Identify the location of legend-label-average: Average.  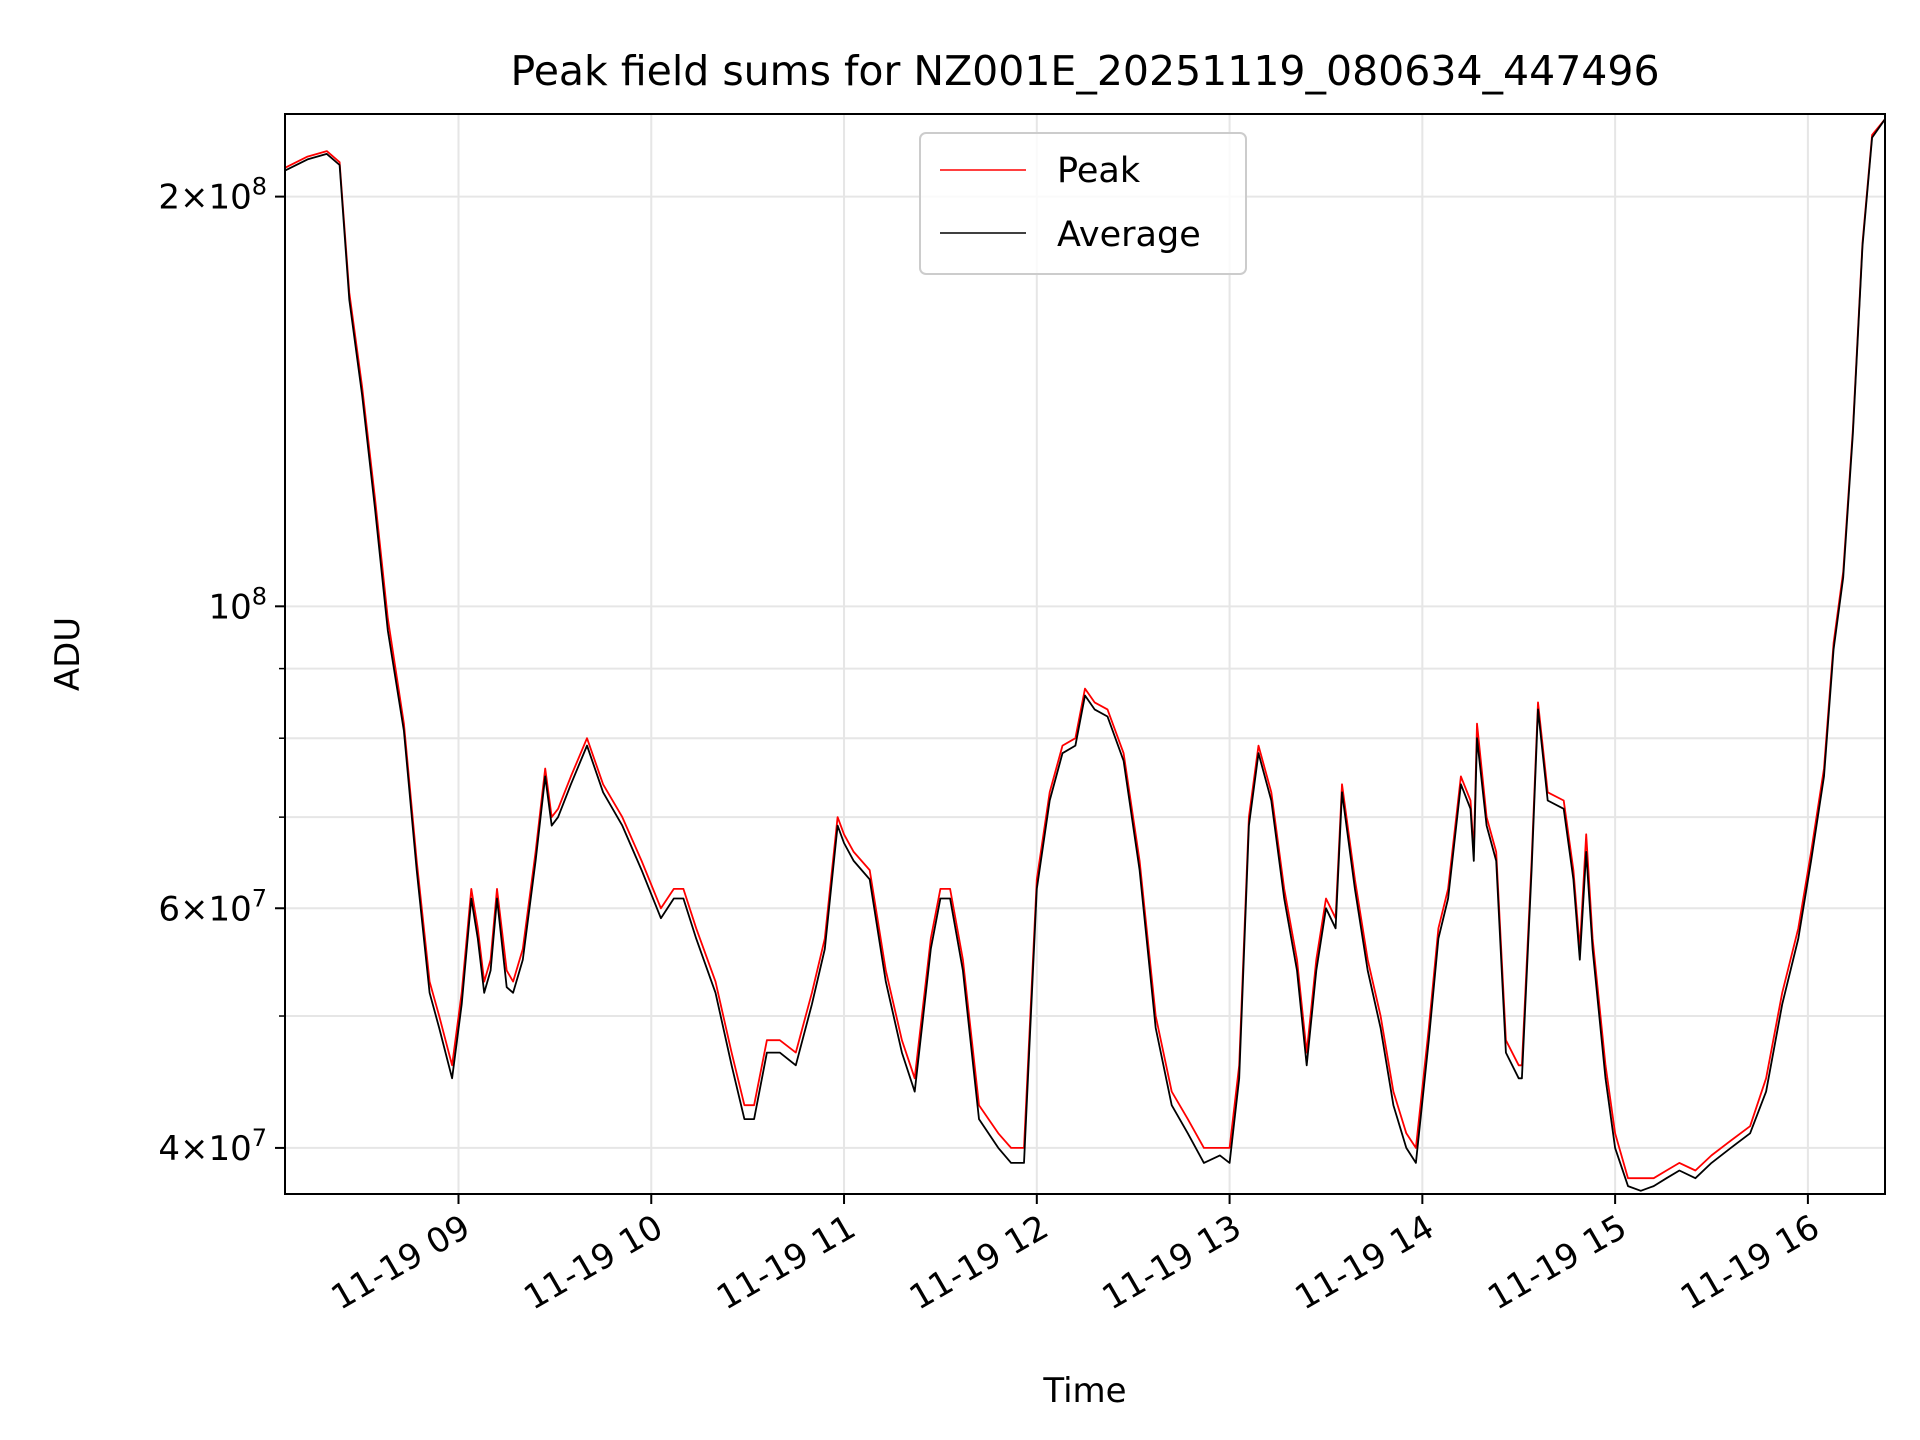
(1129, 235).